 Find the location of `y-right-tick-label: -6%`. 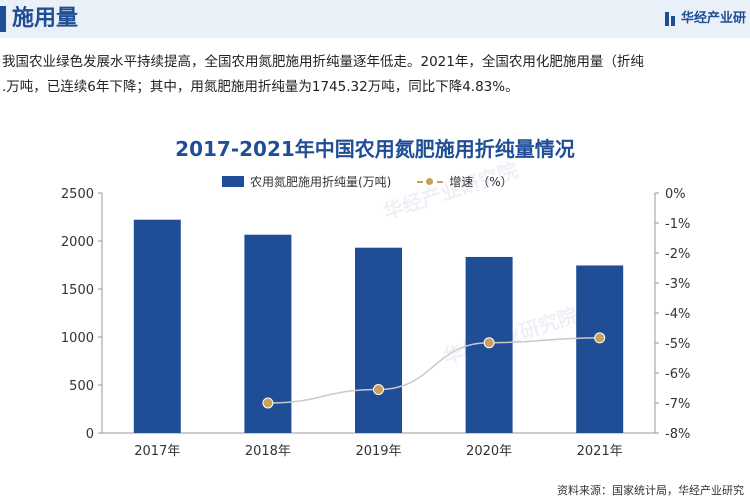

y-right-tick-label: -6% is located at coordinates (677, 374).